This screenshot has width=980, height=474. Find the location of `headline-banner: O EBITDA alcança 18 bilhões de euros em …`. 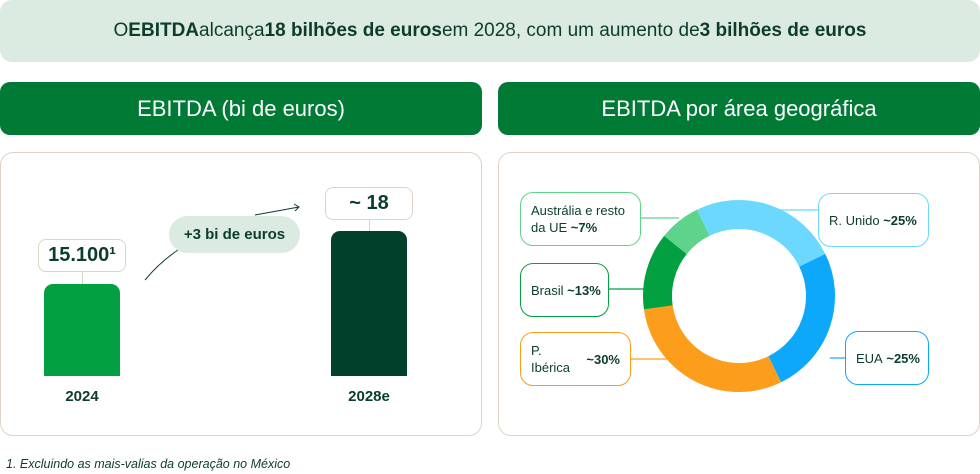

headline-banner: O EBITDA alcança 18 bilhões de euros em … is located at coordinates (490, 31).